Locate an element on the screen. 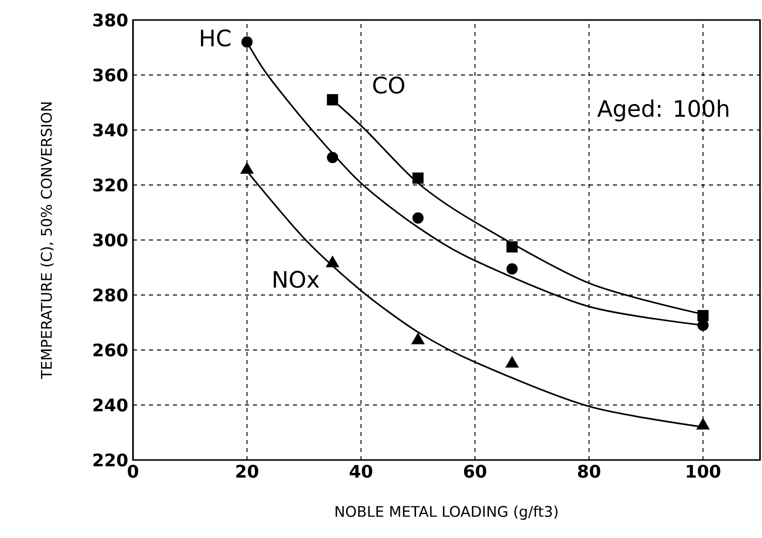  x-tick-label: 40 is located at coordinates (361, 471).